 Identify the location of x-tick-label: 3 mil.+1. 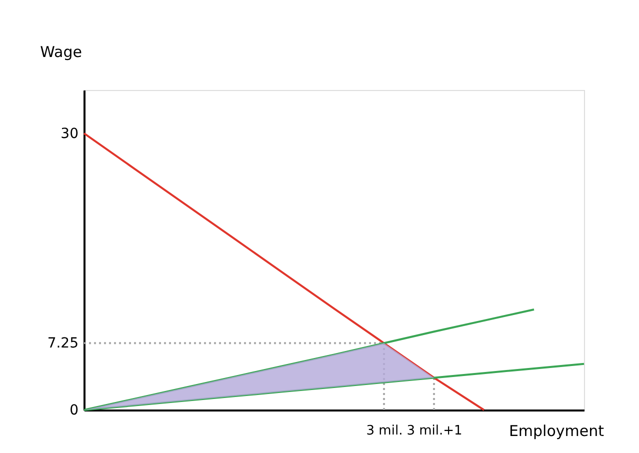
(434, 431).